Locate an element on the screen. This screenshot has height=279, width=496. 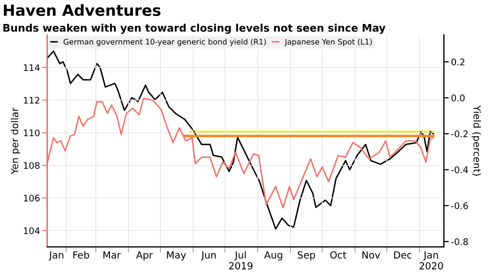
y-tick-label: 108 is located at coordinates (32, 165).